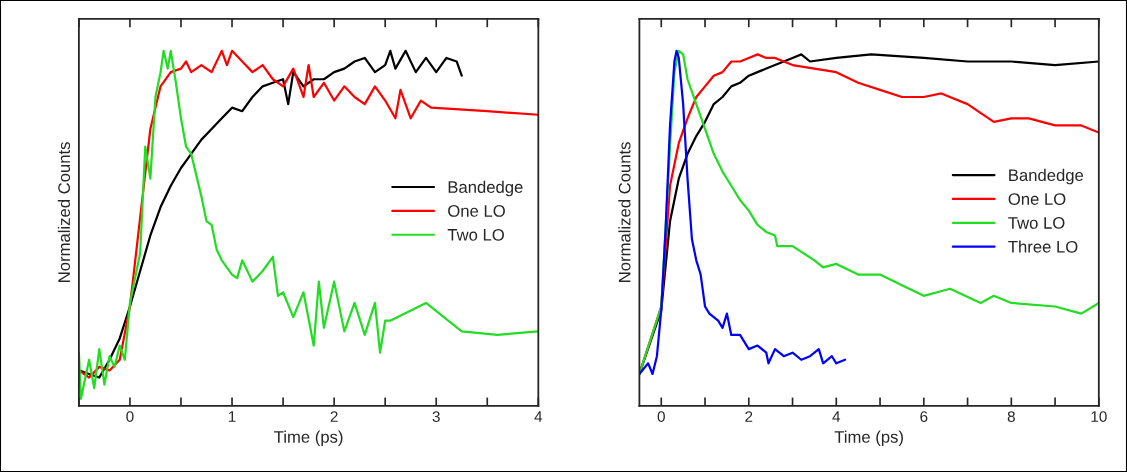 The height and width of the screenshot is (472, 1127). I want to click on x-tick-label: 8, so click(1011, 416).